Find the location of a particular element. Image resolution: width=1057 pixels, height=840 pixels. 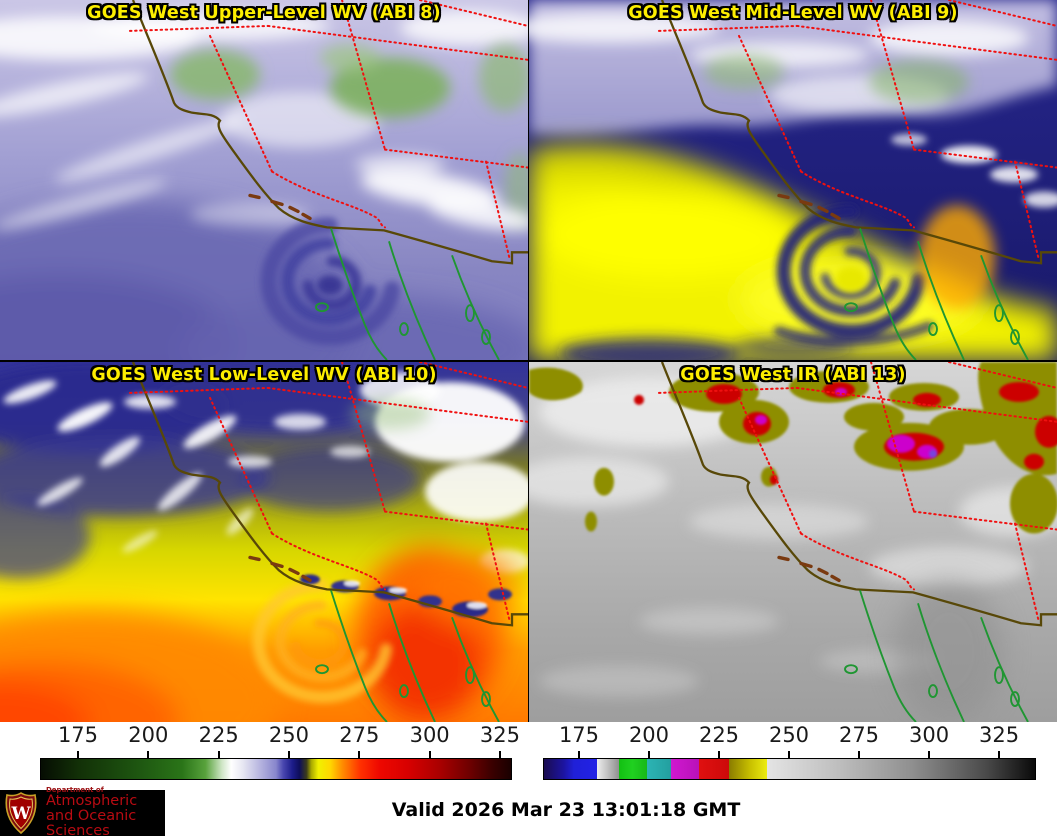

colorbar-ir-tick-labels: 175 200 225 250 275 300 325 is located at coordinates (789, 736).